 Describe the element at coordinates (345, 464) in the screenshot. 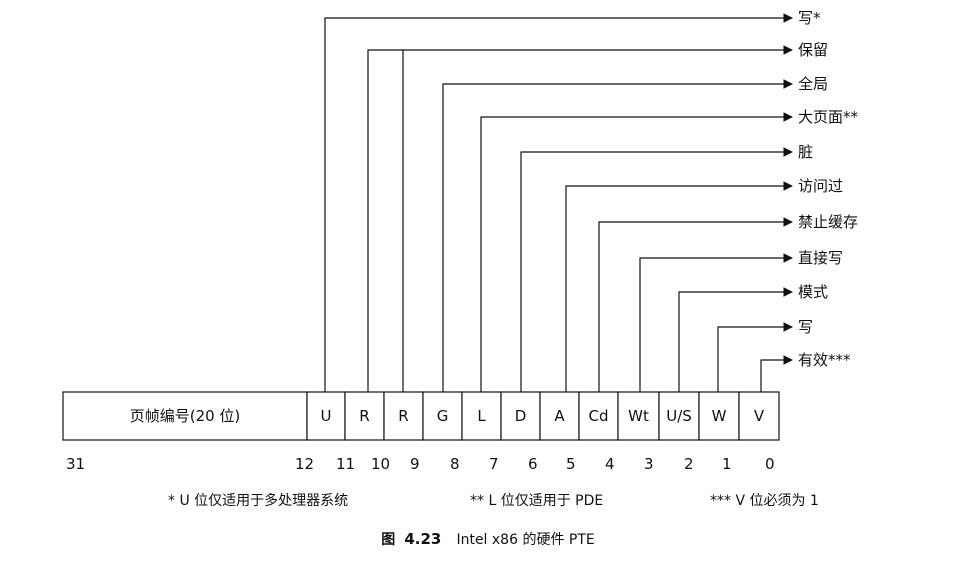

I see `bit-number-11: 11` at that location.